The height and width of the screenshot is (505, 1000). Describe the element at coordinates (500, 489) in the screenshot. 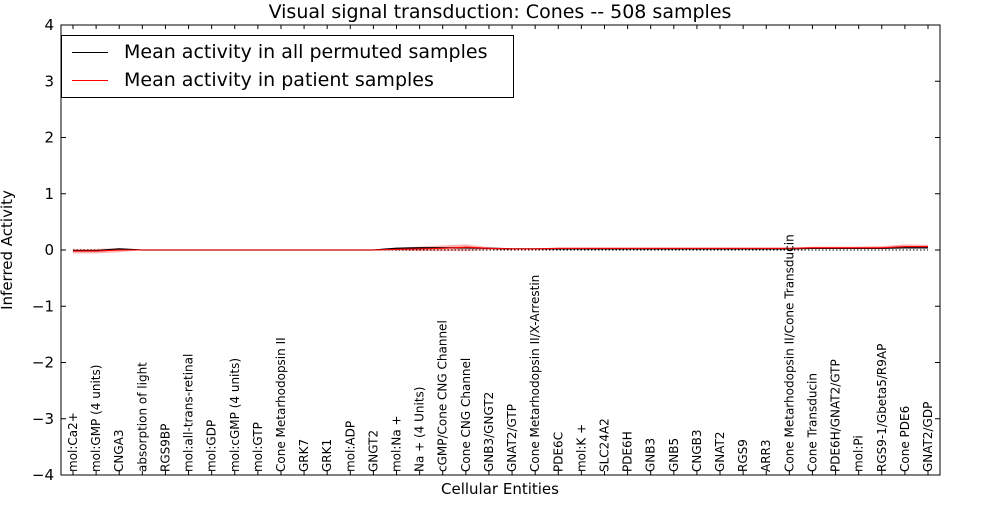

I see `x-axis-label: Cellular Entities` at that location.